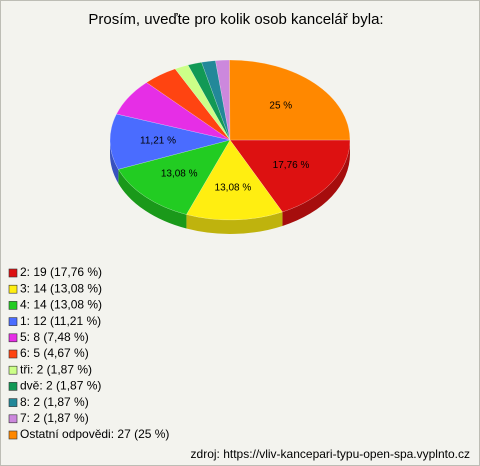 The width and height of the screenshot is (480, 466). Describe the element at coordinates (60, 321) in the screenshot. I see `legend-label: 1: 12 (11,21 %)` at that location.